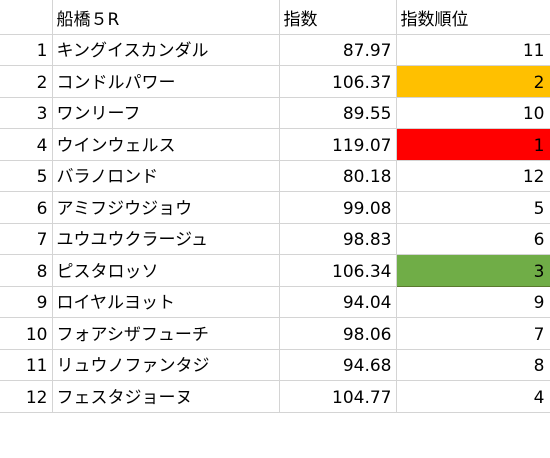 This screenshot has height=458, width=550. What do you see at coordinates (26, 207) in the screenshot?
I see `row-number-cell: 6` at bounding box center [26, 207].